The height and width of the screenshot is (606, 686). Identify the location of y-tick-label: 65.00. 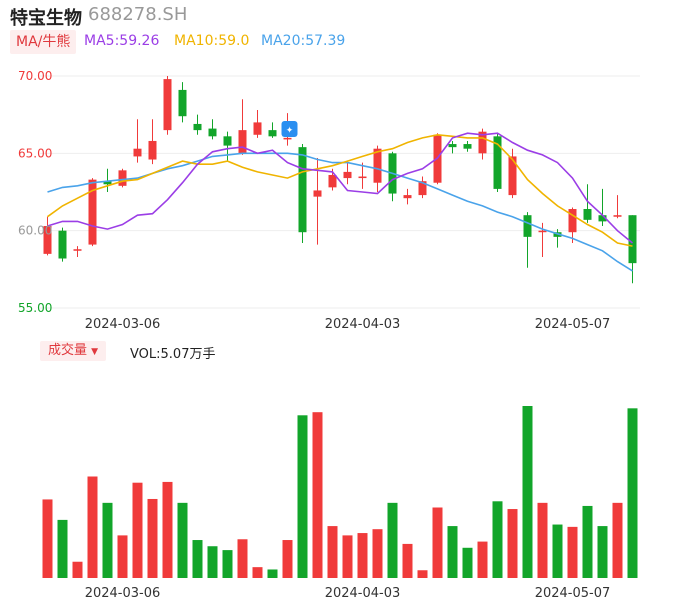
(35, 153).